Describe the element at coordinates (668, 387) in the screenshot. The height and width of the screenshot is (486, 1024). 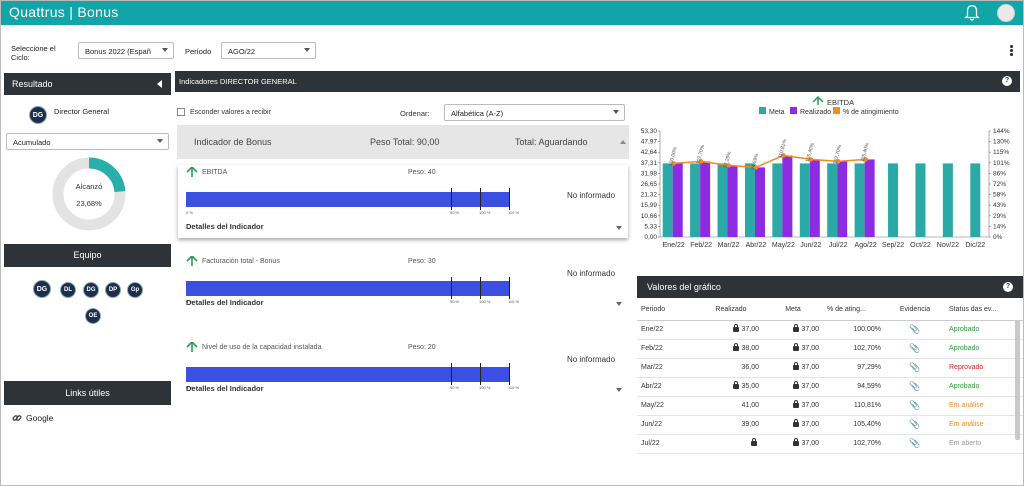
I see `cell-period: Abr/22` at that location.